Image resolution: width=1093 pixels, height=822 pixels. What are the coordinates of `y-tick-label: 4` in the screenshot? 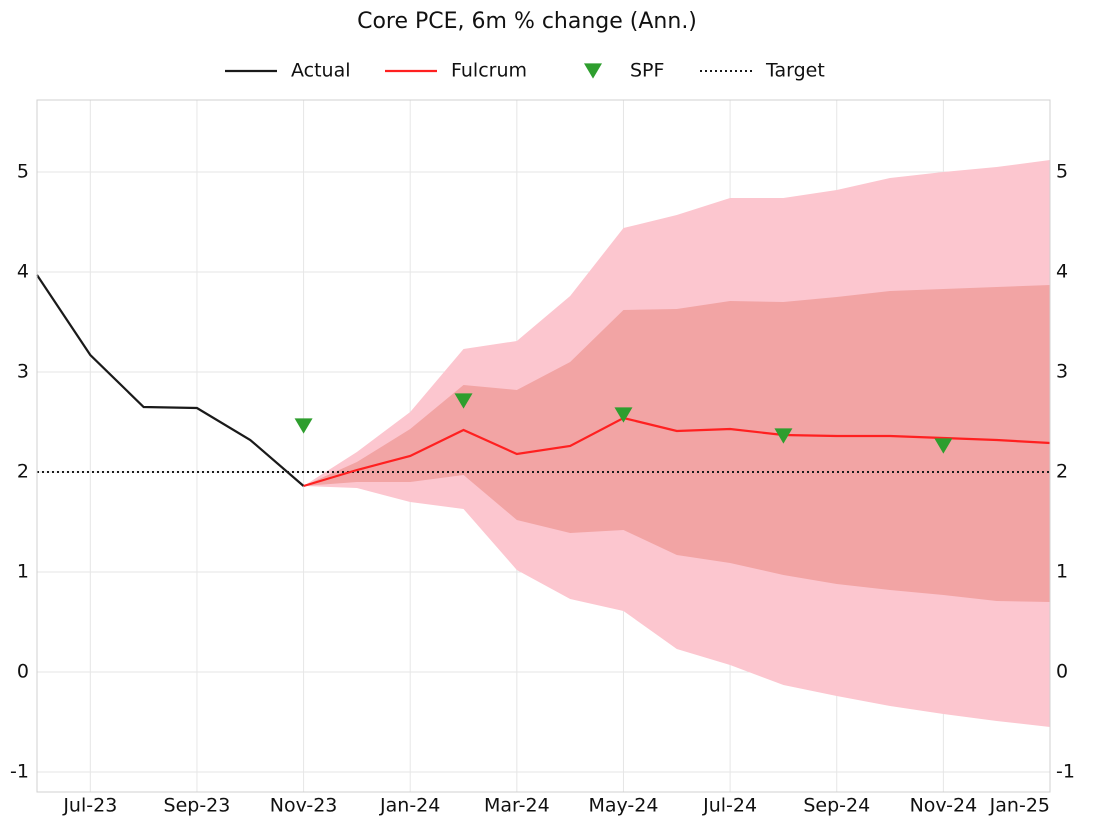 It's located at (23, 272).